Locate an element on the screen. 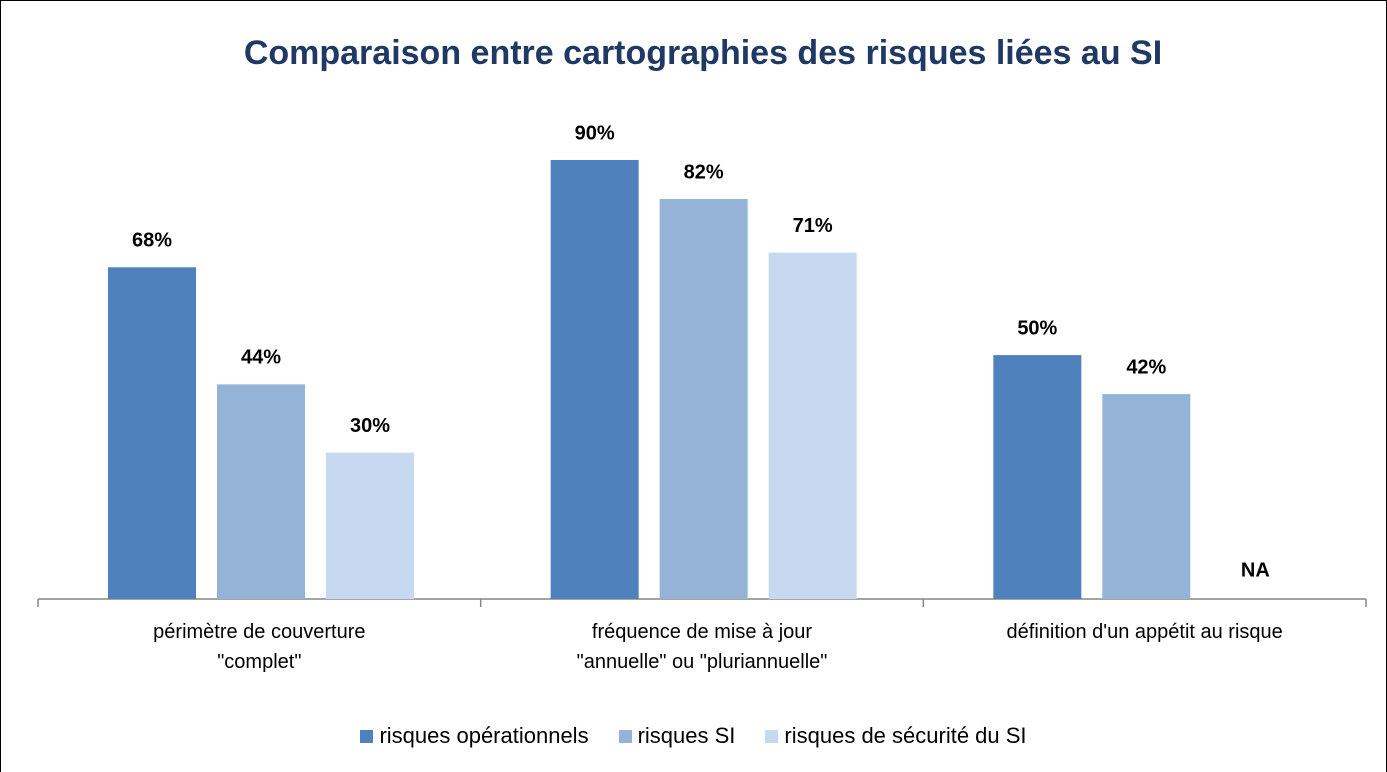 This screenshot has height=772, width=1387. value-label: 71% is located at coordinates (813, 226).